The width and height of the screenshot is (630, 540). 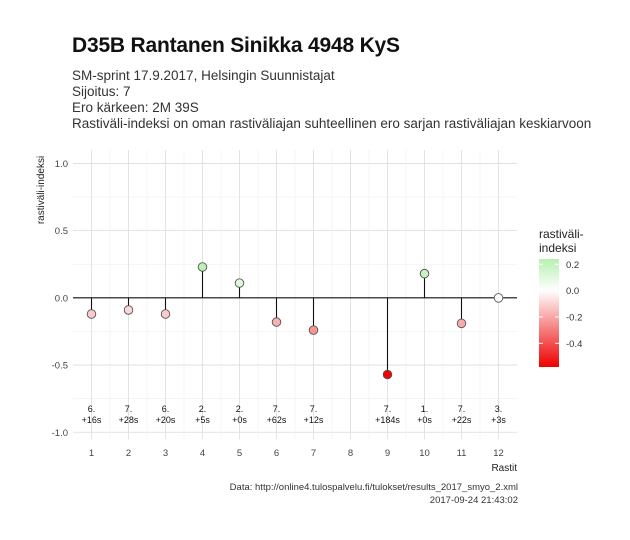 What do you see at coordinates (239, 453) in the screenshot?
I see `x-tick-label: 5` at bounding box center [239, 453].